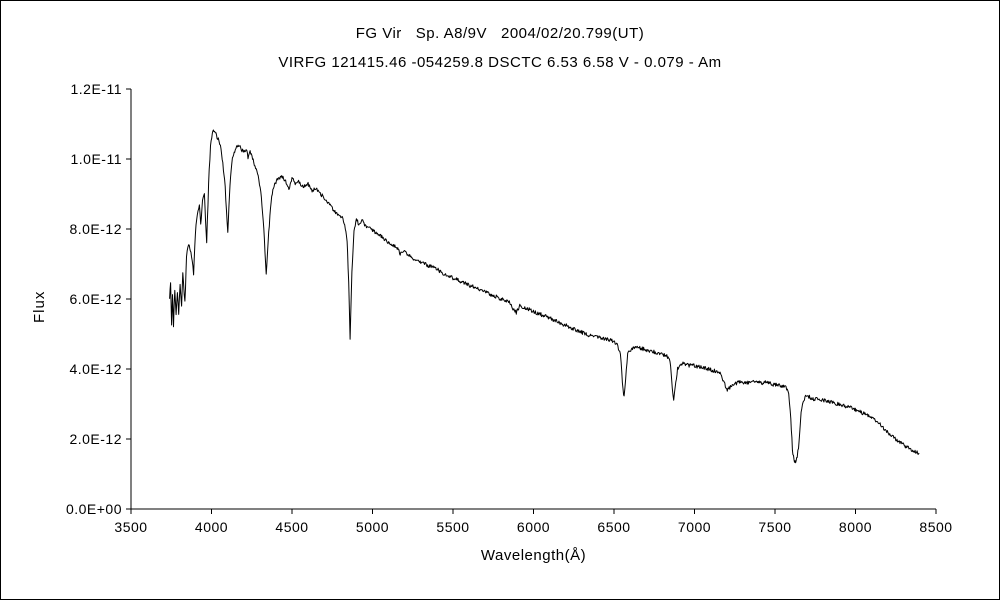 Image resolution: width=1000 pixels, height=600 pixels. I want to click on x-tick-label: 8000, so click(855, 527).